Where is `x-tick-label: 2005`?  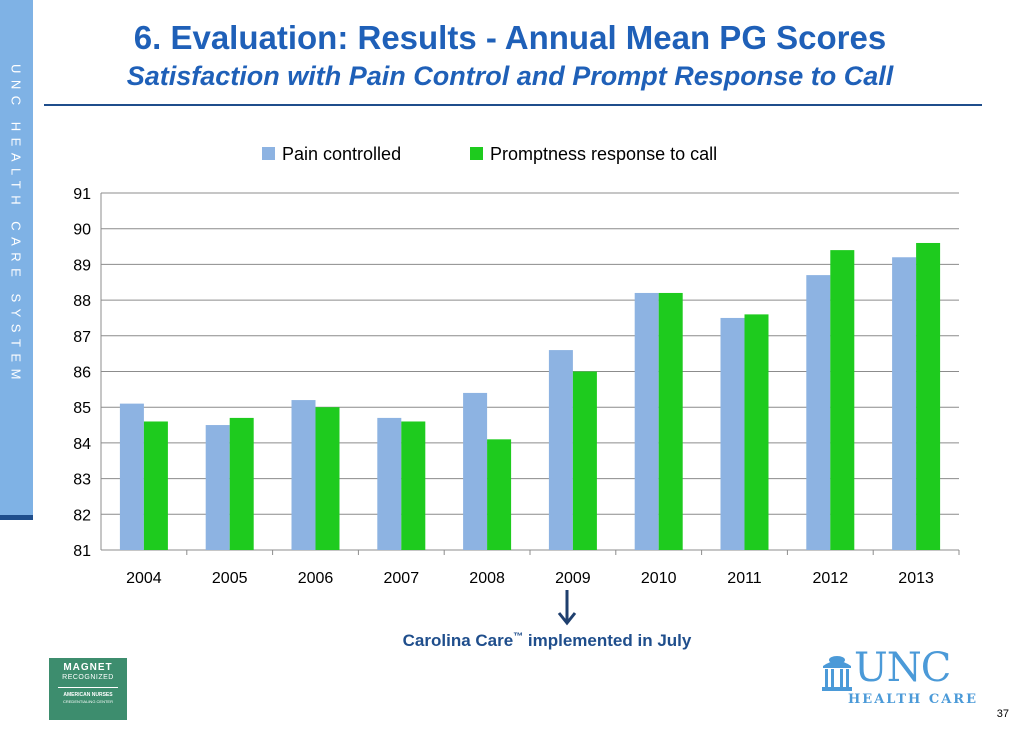
x-tick-label: 2005 is located at coordinates (230, 578).